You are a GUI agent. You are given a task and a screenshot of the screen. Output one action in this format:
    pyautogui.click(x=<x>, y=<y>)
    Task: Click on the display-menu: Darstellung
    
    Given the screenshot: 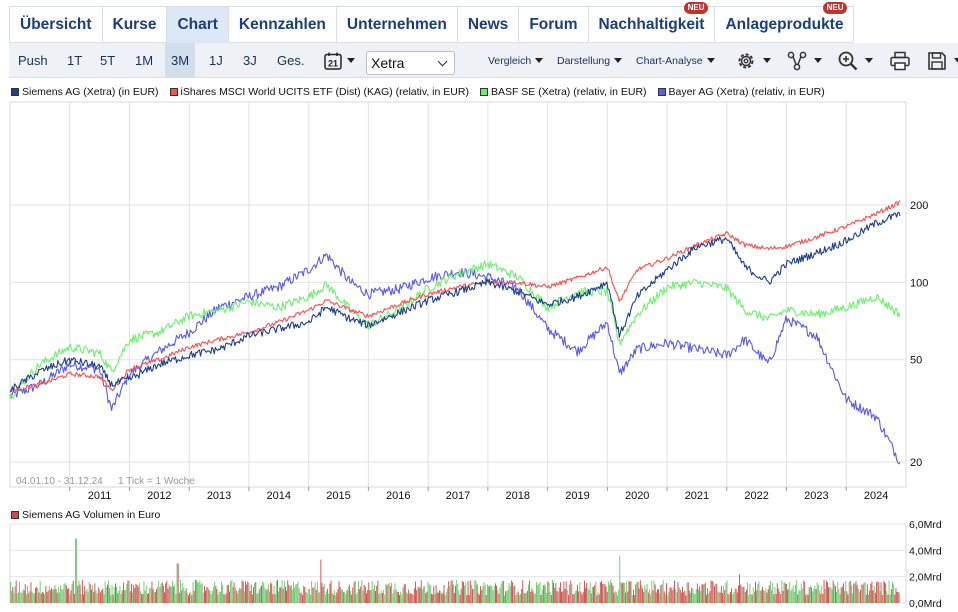 What is the action you would take?
    pyautogui.click(x=590, y=60)
    